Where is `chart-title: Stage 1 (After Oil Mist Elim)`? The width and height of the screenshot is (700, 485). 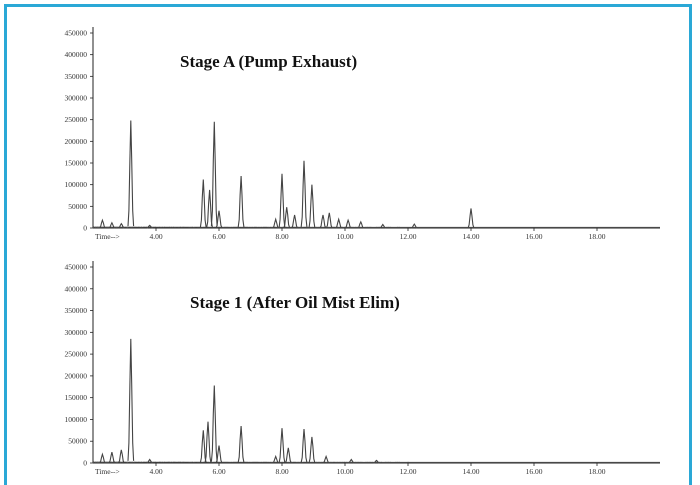 chart-title: Stage 1 (After Oil Mist Elim) is located at coordinates (295, 302).